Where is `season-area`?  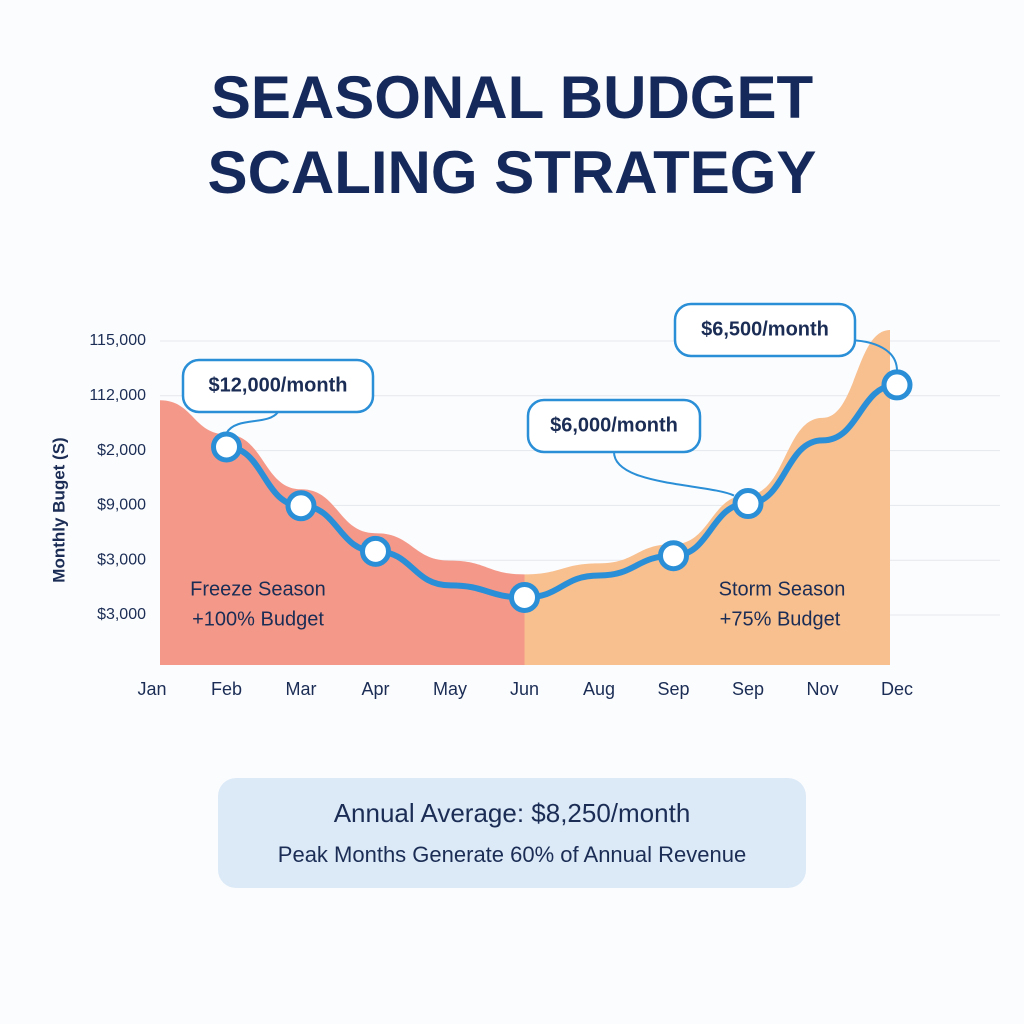 season-area is located at coordinates (707, 497).